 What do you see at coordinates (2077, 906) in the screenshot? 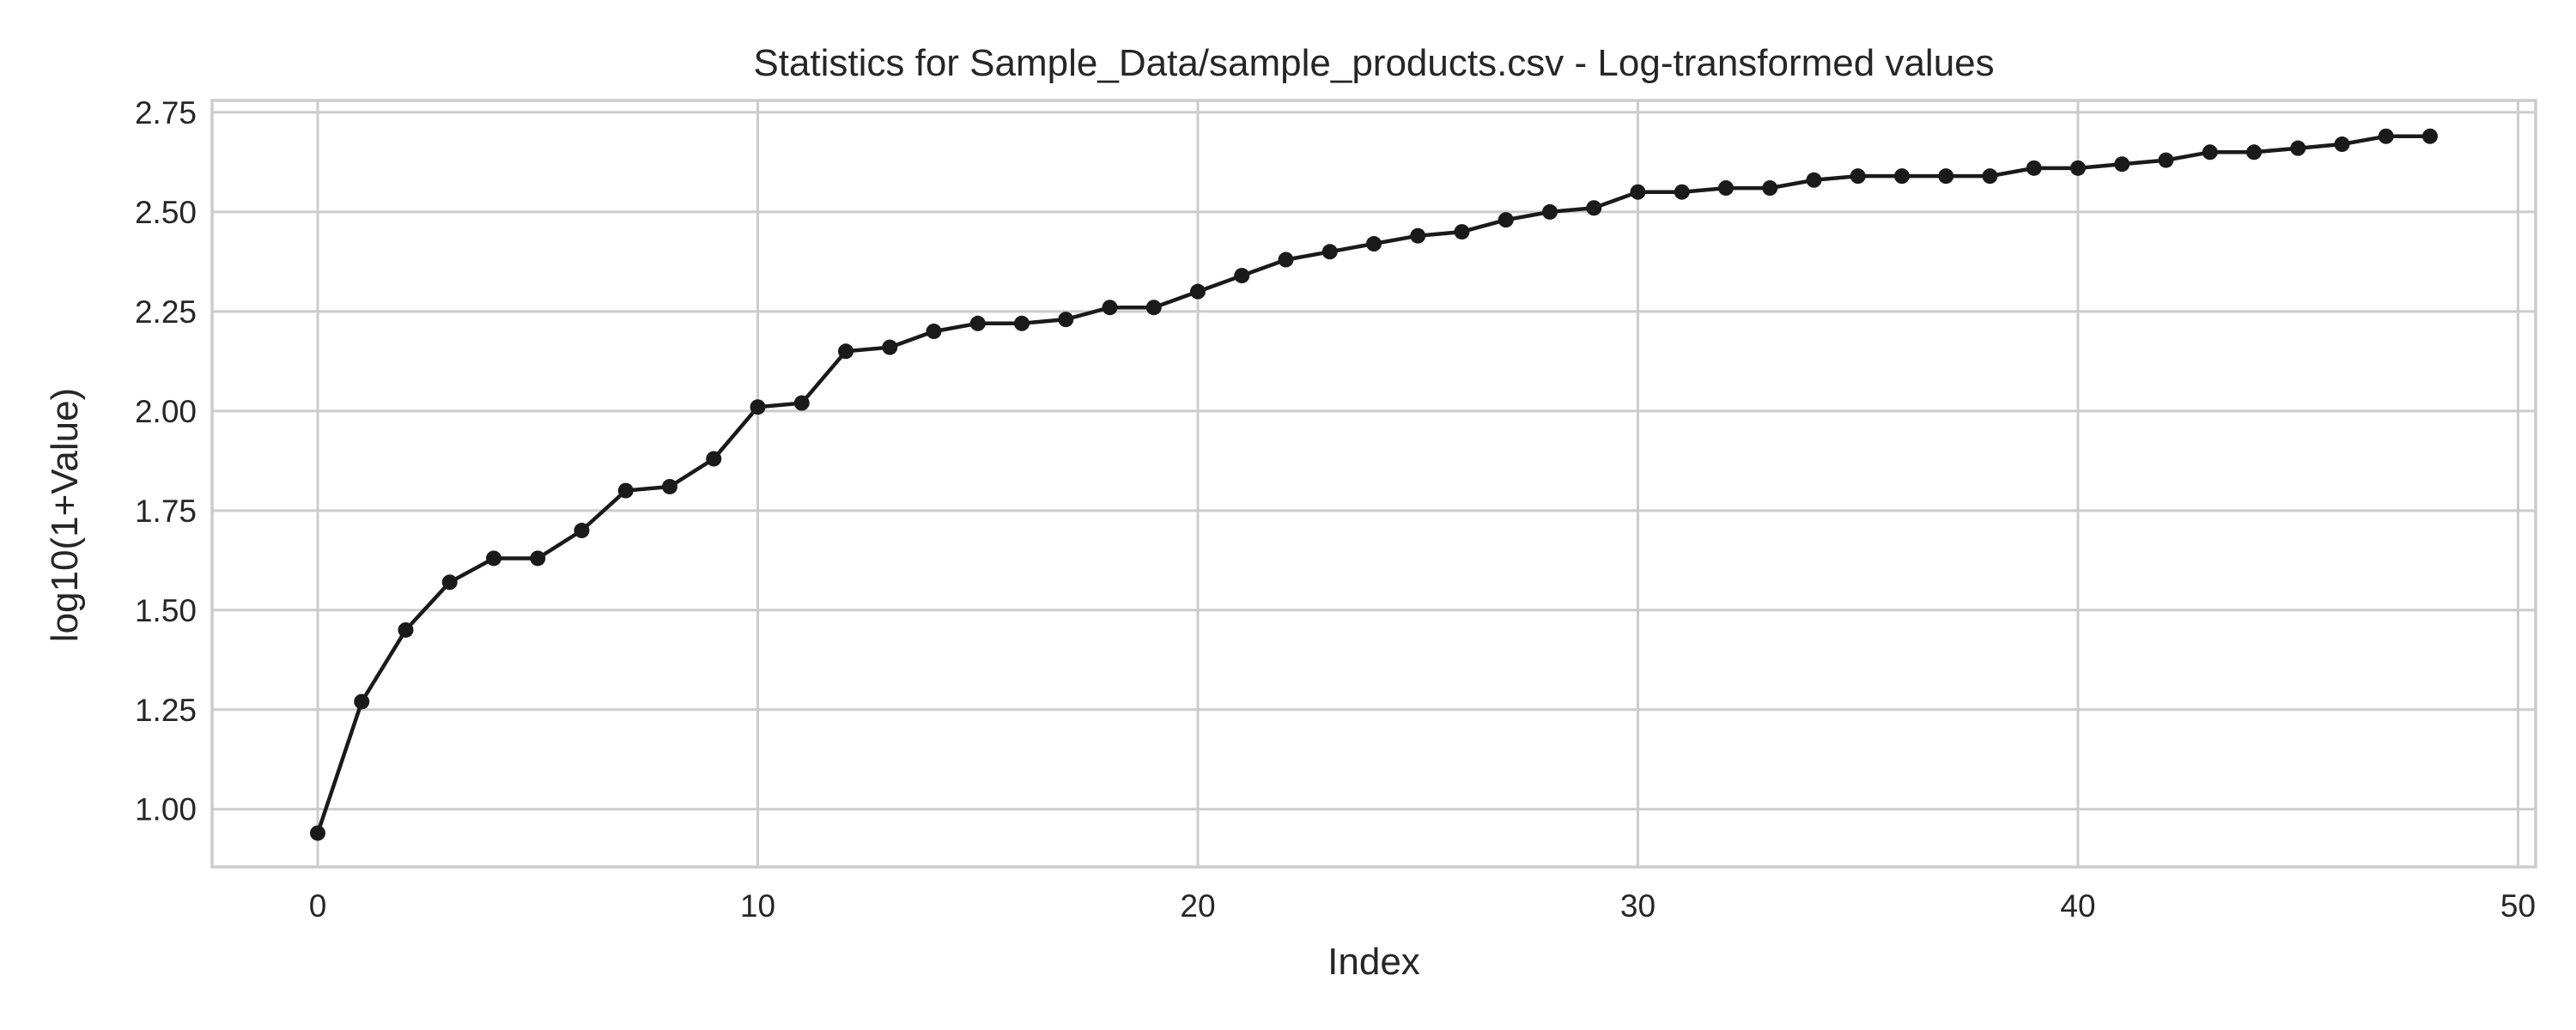
I see `x-tick-label: 40` at bounding box center [2077, 906].